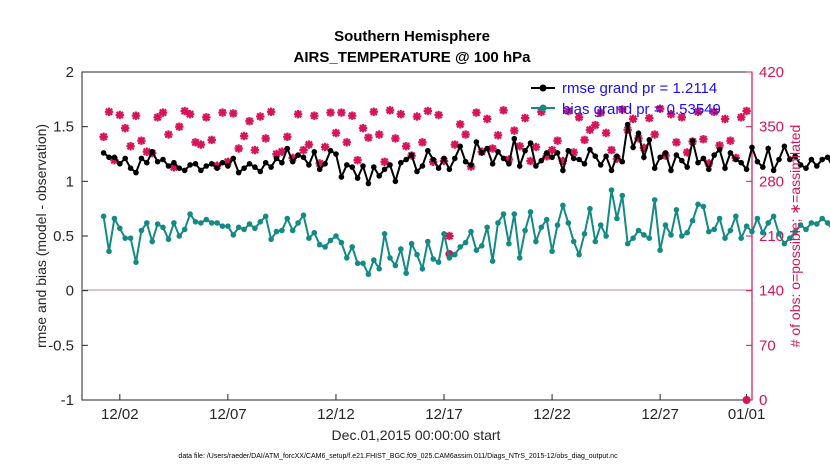  What do you see at coordinates (412, 36) in the screenshot?
I see `chart-title: Southern Hemisphere` at bounding box center [412, 36].